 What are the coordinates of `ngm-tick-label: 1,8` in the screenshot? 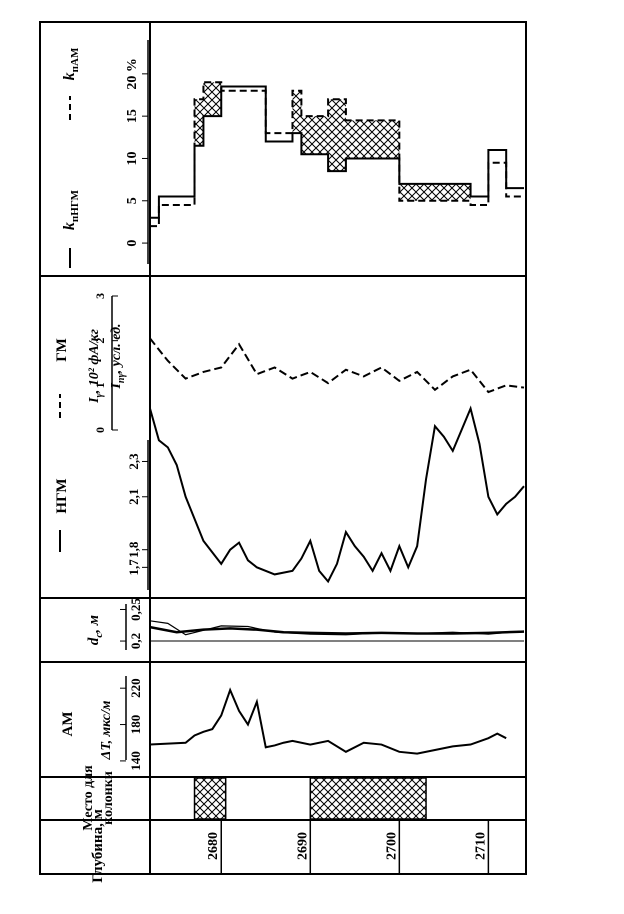 It's located at (133, 549).